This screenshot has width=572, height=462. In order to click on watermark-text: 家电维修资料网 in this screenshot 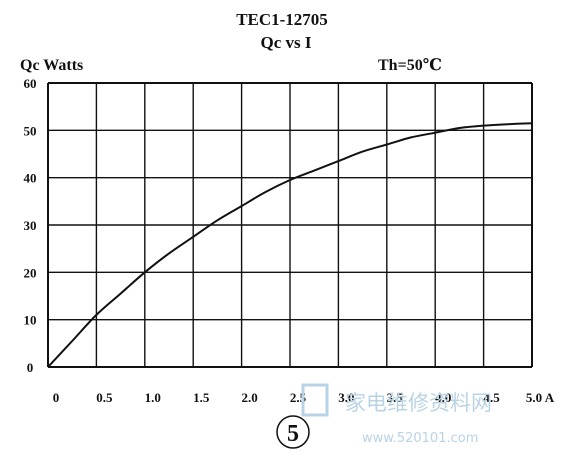, I will do `click(418, 403)`.